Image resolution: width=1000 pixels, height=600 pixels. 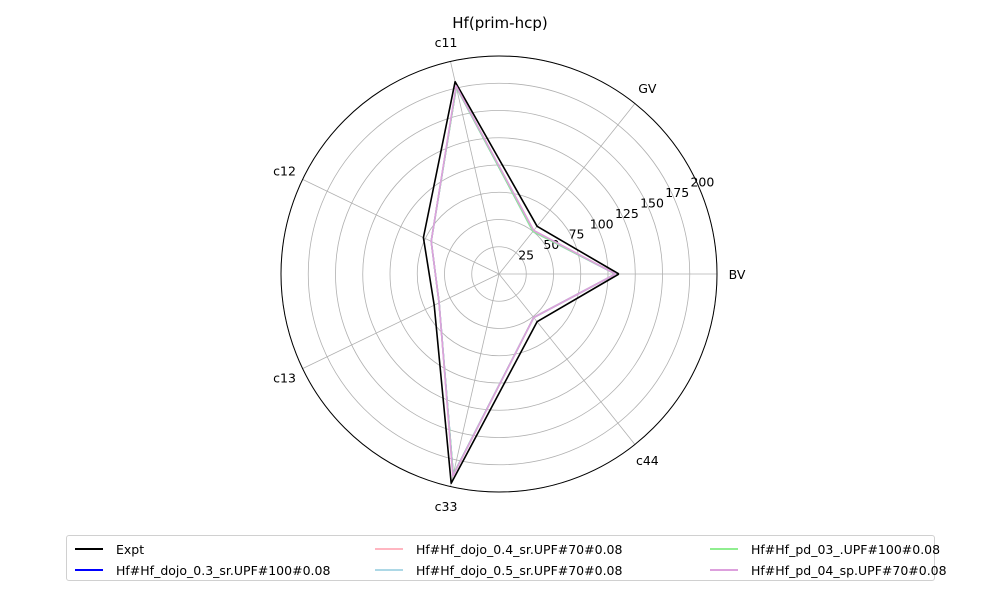 What do you see at coordinates (677, 192) in the screenshot?
I see `tick-label-175: 175` at bounding box center [677, 192].